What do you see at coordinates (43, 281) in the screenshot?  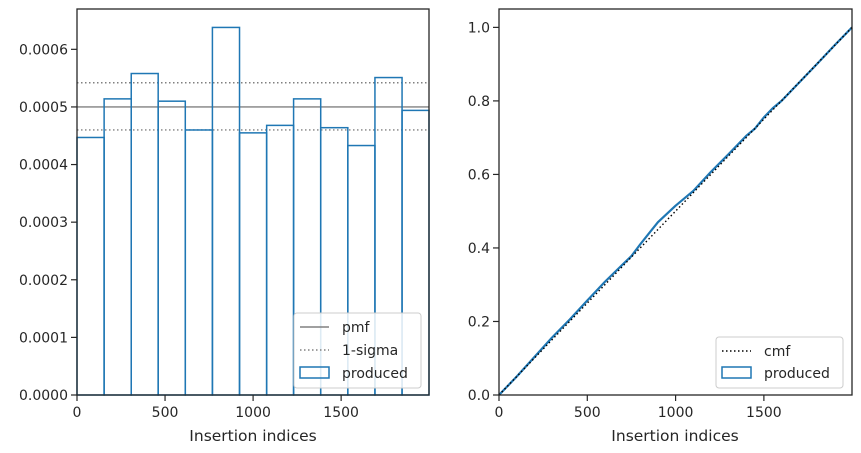 I see `left-y-tick-label: 0.0002` at bounding box center [43, 281].